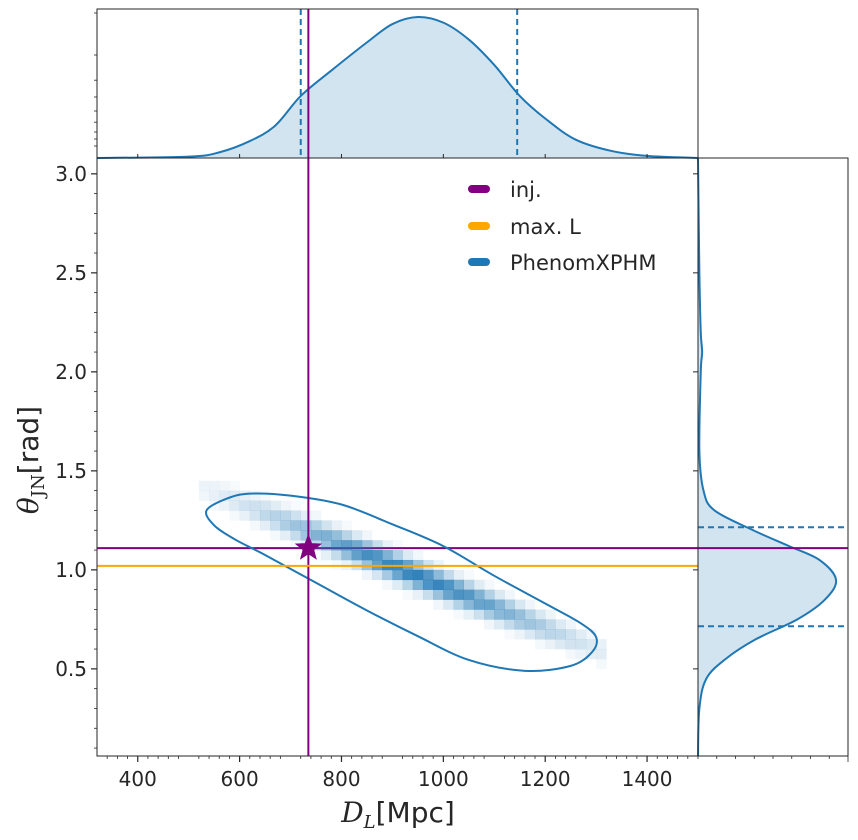 The width and height of the screenshot is (858, 840). I want to click on right-marginal-curve, so click(767, 457).